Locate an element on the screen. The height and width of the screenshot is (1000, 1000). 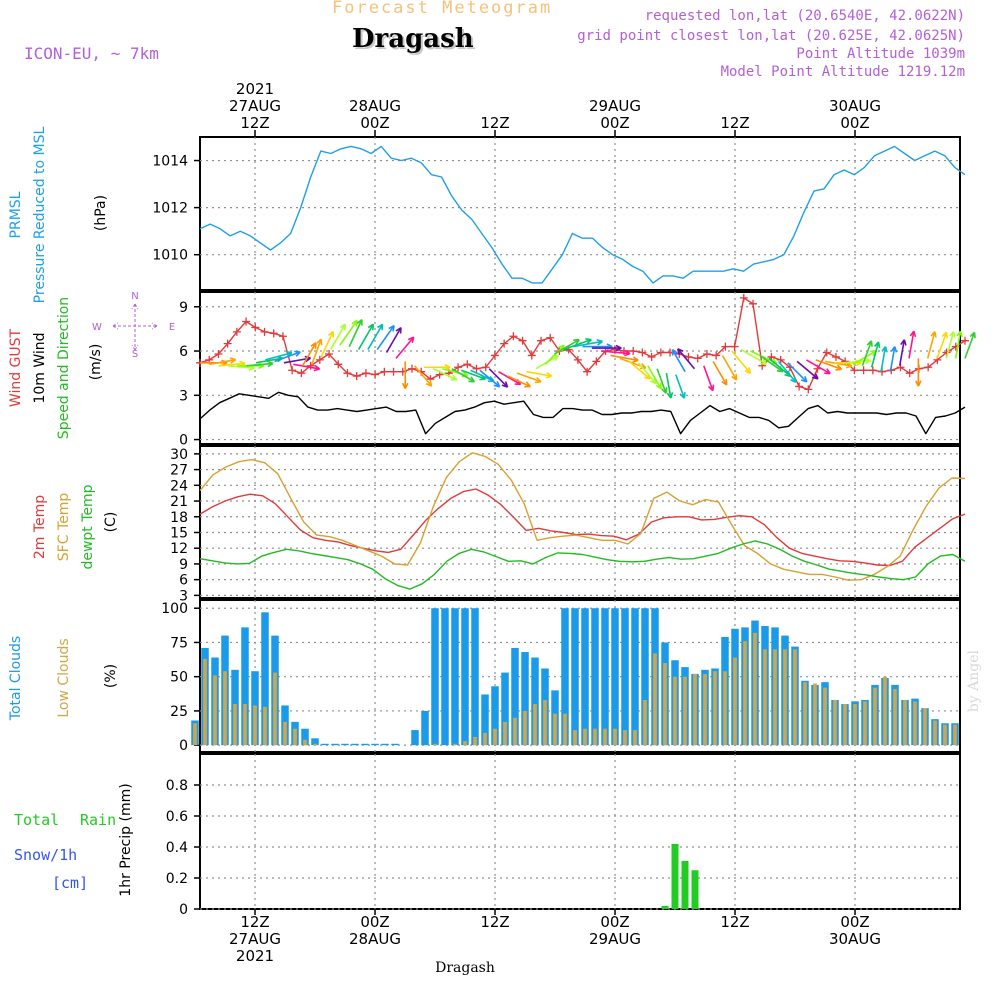
wind-dir-ylabel-1: Speed and Direction is located at coordinates (64, 368).